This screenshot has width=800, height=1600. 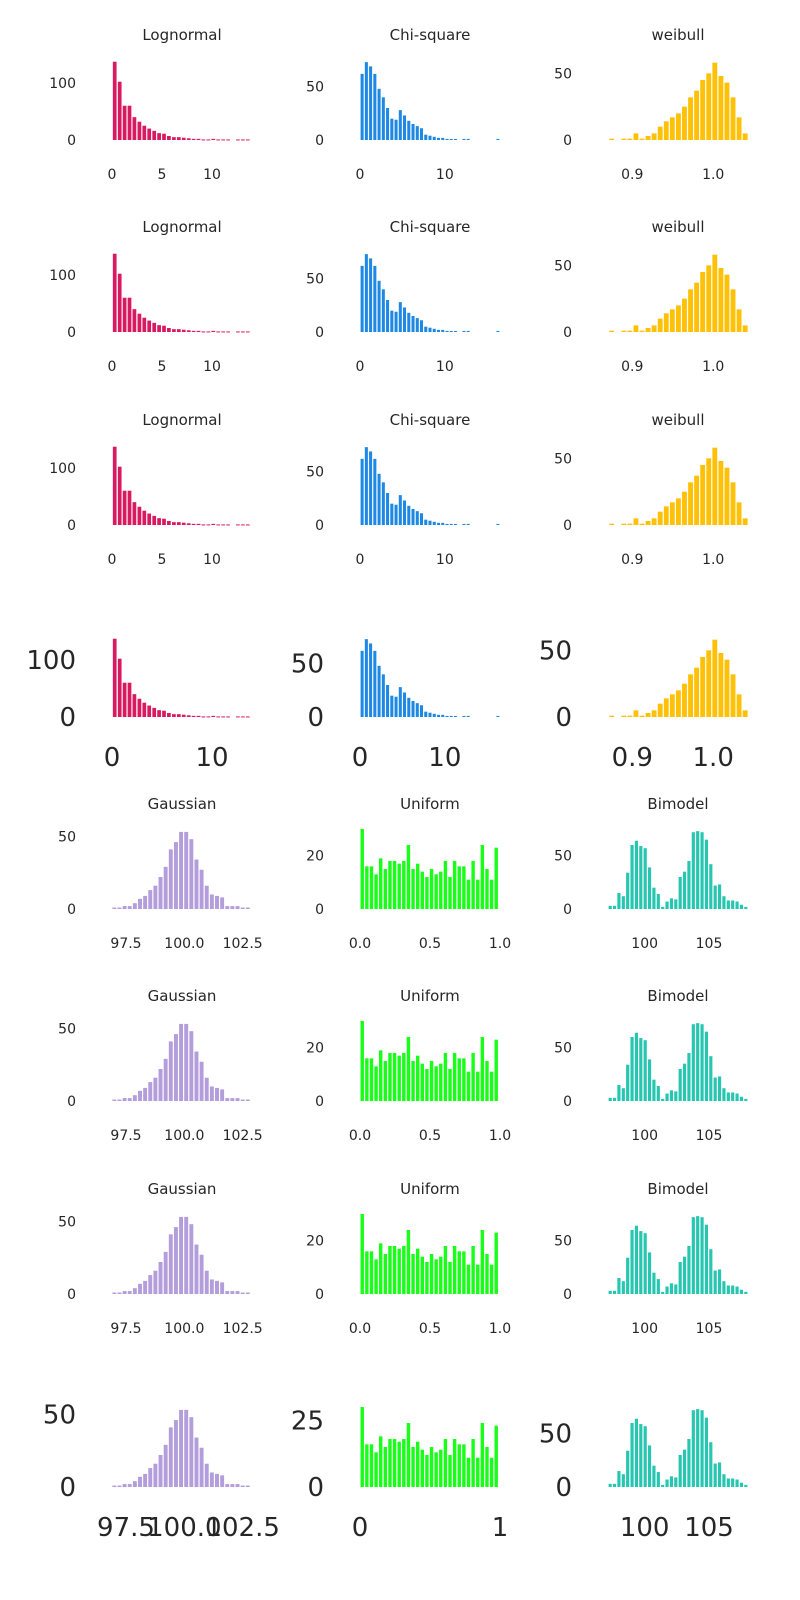 What do you see at coordinates (126, 1528) in the screenshot?
I see `x-tick-label: 97.5` at bounding box center [126, 1528].